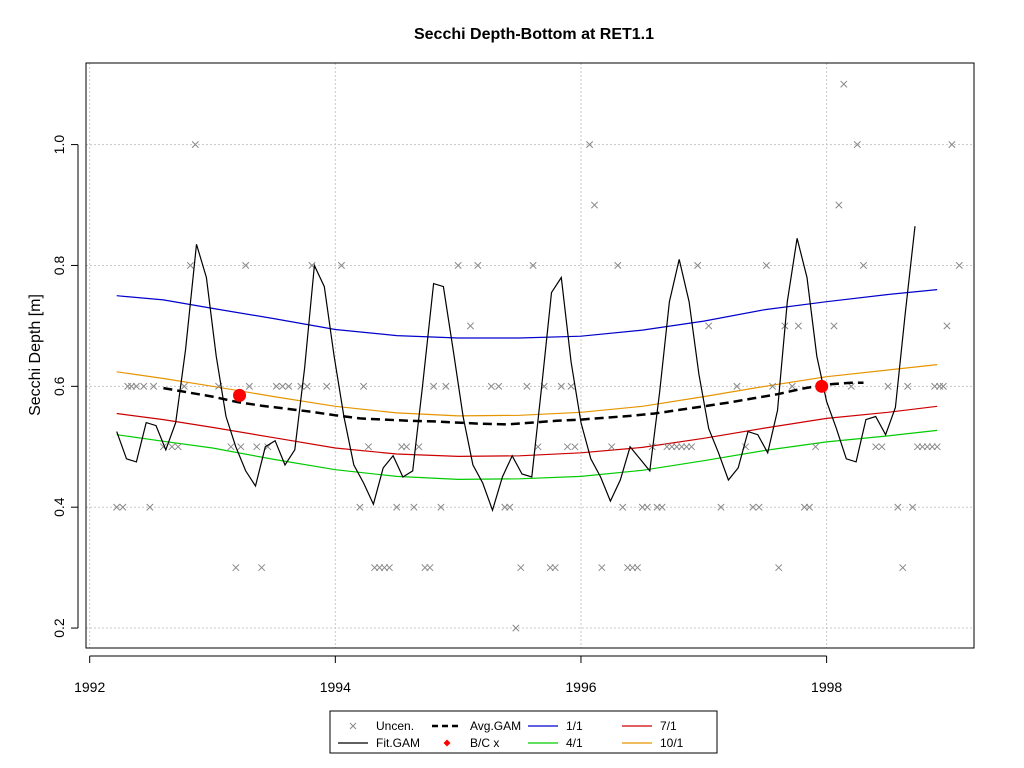  What do you see at coordinates (379, 743) in the screenshot?
I see `legend-item-fit-gam: Fit.GAM` at bounding box center [379, 743].